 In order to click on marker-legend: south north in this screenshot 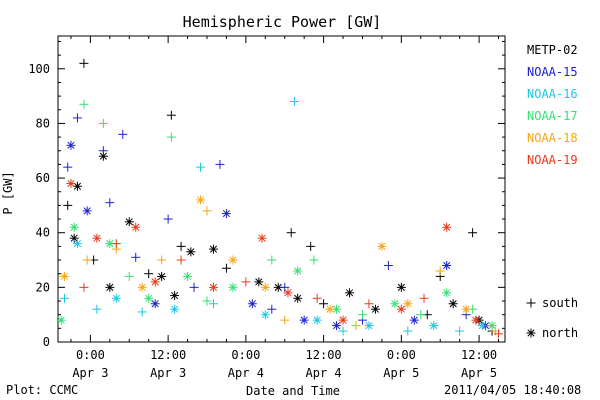, I will do `click(552, 318)`.